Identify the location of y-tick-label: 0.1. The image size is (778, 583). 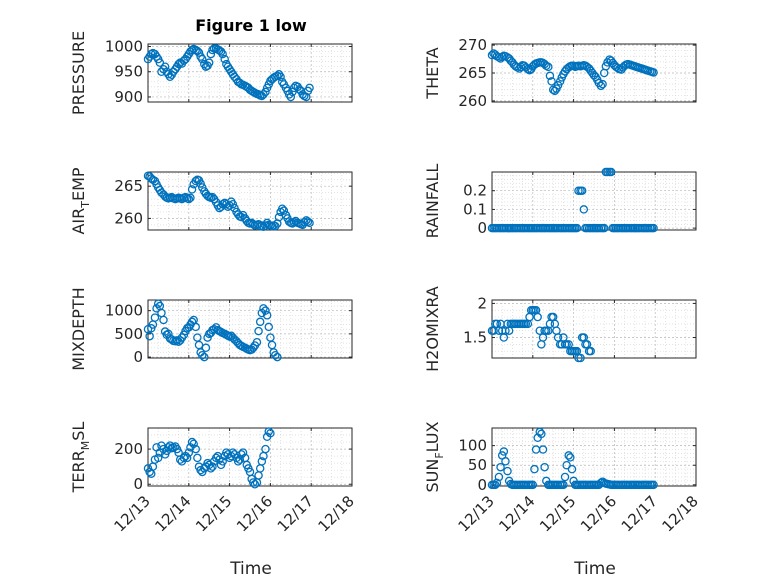
(475, 209).